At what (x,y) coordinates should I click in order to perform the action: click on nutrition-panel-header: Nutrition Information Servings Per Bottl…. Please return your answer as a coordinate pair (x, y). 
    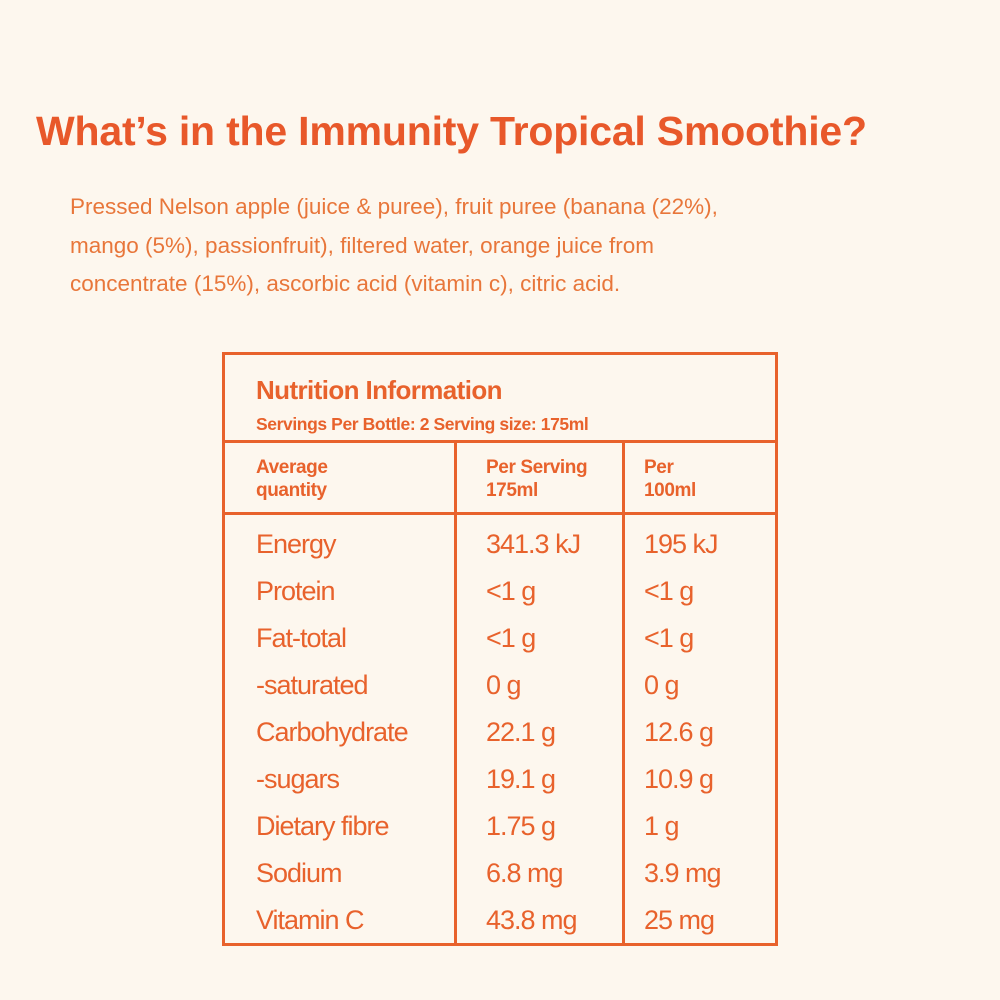
    Looking at the image, I should click on (500, 399).